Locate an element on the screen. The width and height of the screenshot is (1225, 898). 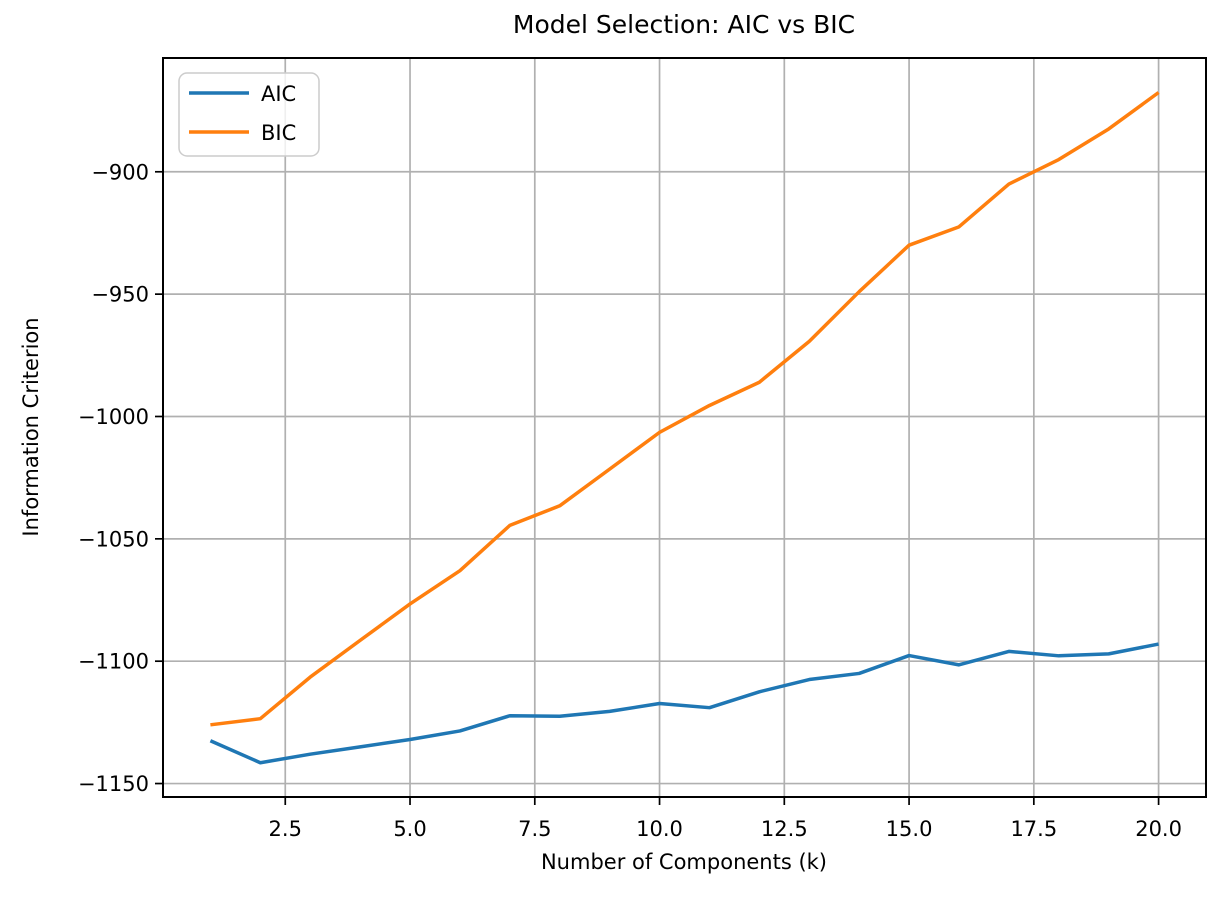
x-tick-label: 12.5 is located at coordinates (784, 829).